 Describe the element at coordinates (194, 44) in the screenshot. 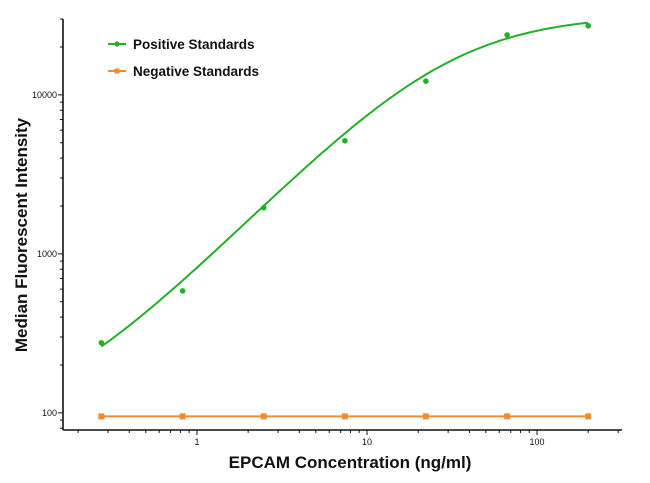

I see `legend-label: Positive Standards` at that location.